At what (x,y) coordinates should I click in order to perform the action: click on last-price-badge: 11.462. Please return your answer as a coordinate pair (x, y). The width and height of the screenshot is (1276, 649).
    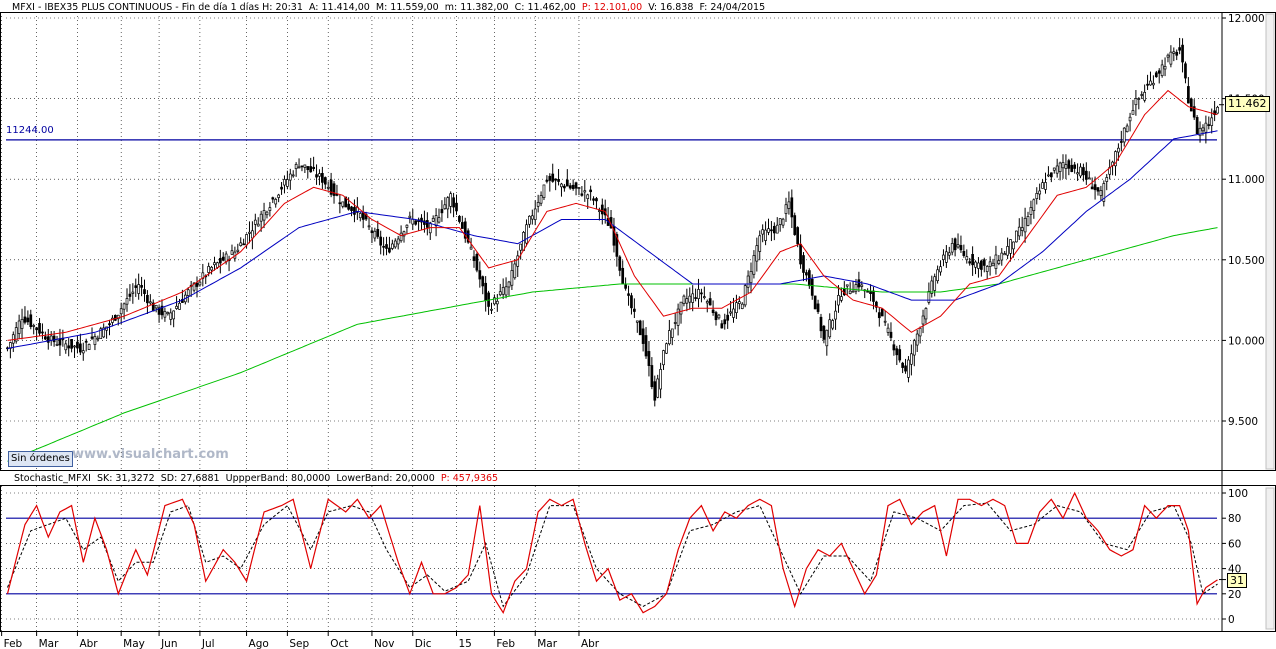
    Looking at the image, I should click on (1247, 104).